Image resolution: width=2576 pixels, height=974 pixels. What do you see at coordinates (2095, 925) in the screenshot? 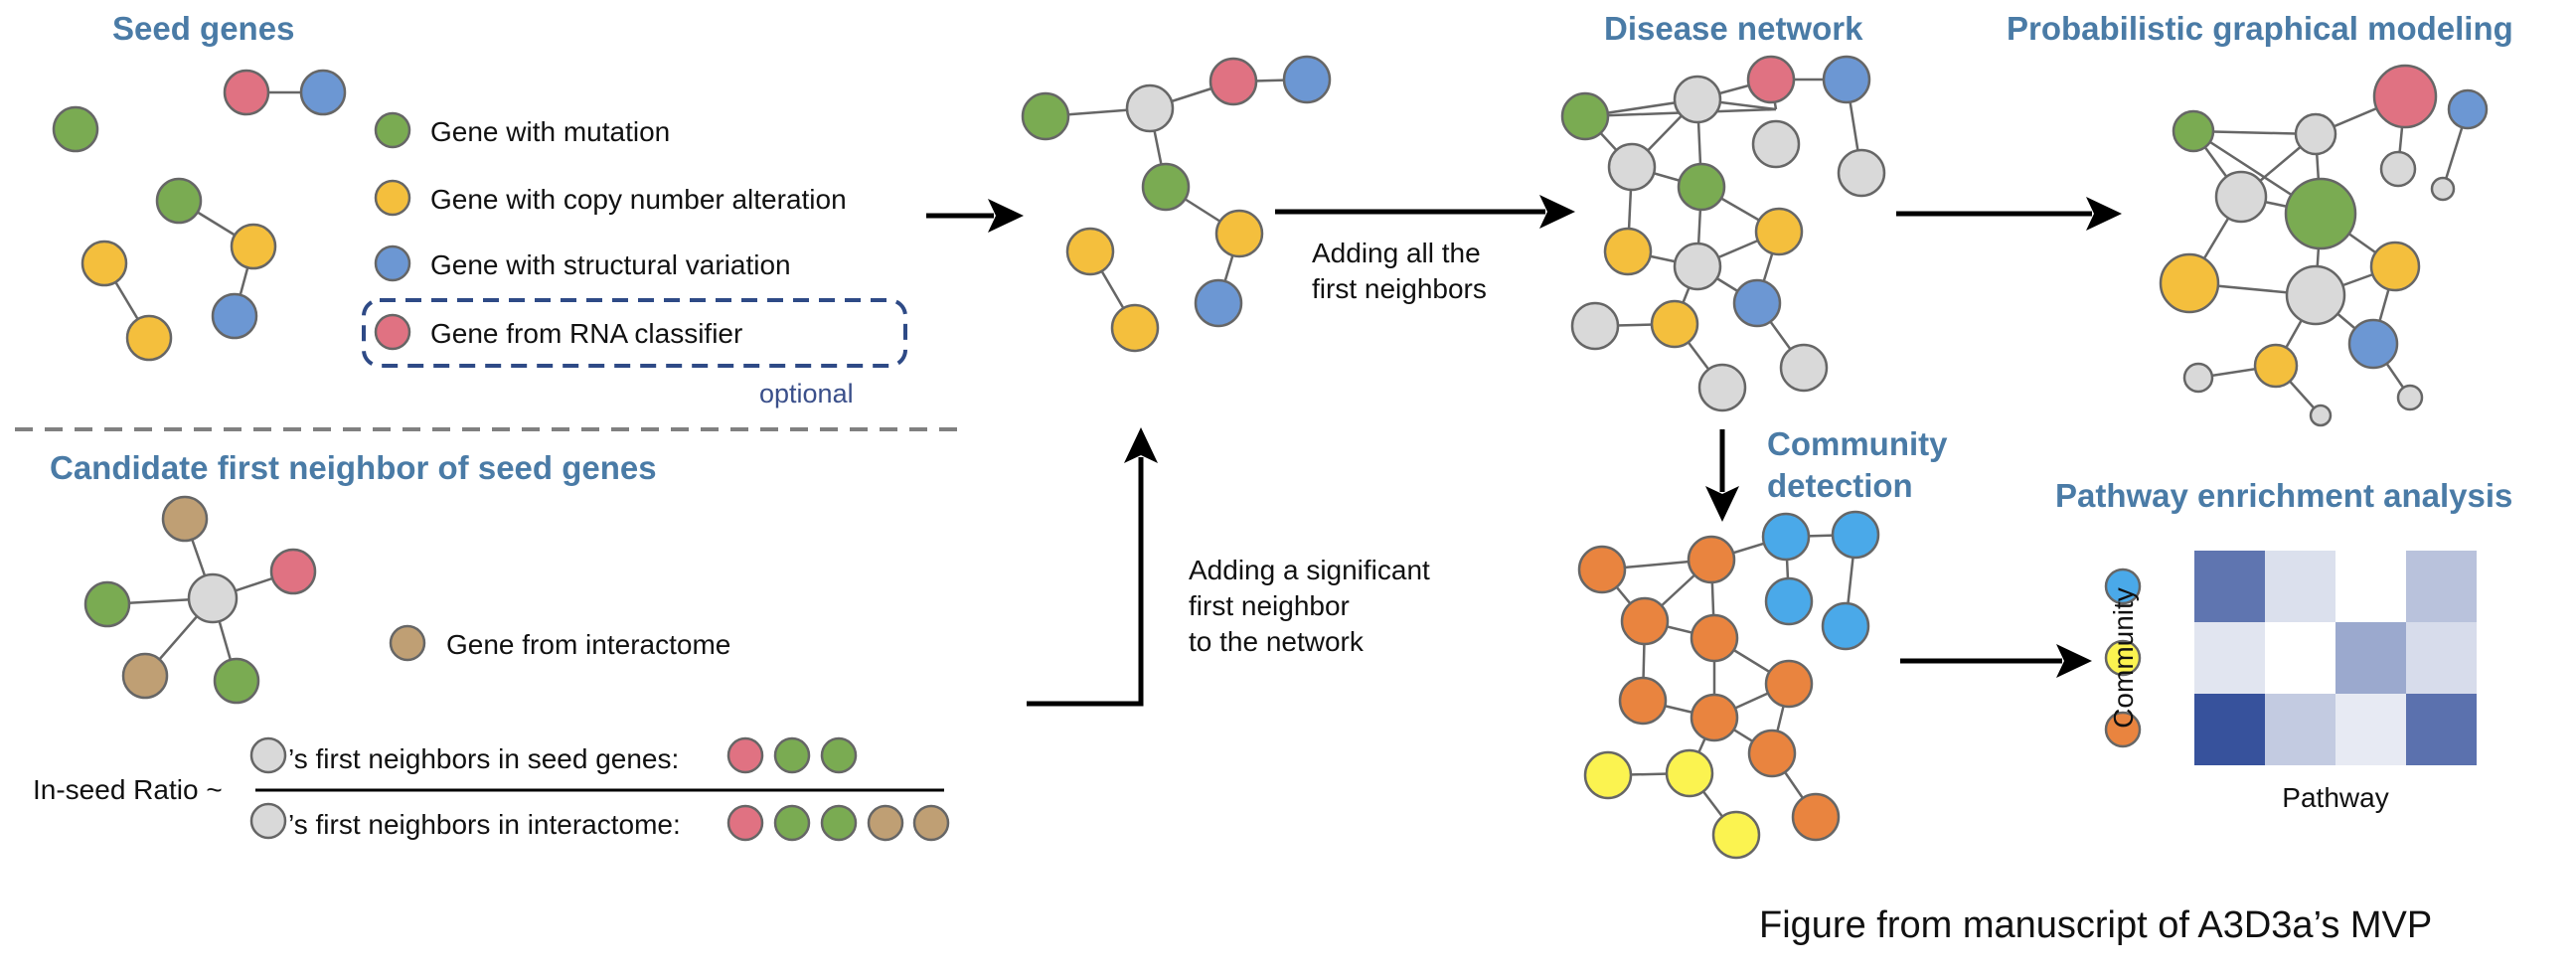
I see `figure-caption: Figure from manuscript of A3D3a’s MVP` at bounding box center [2095, 925].